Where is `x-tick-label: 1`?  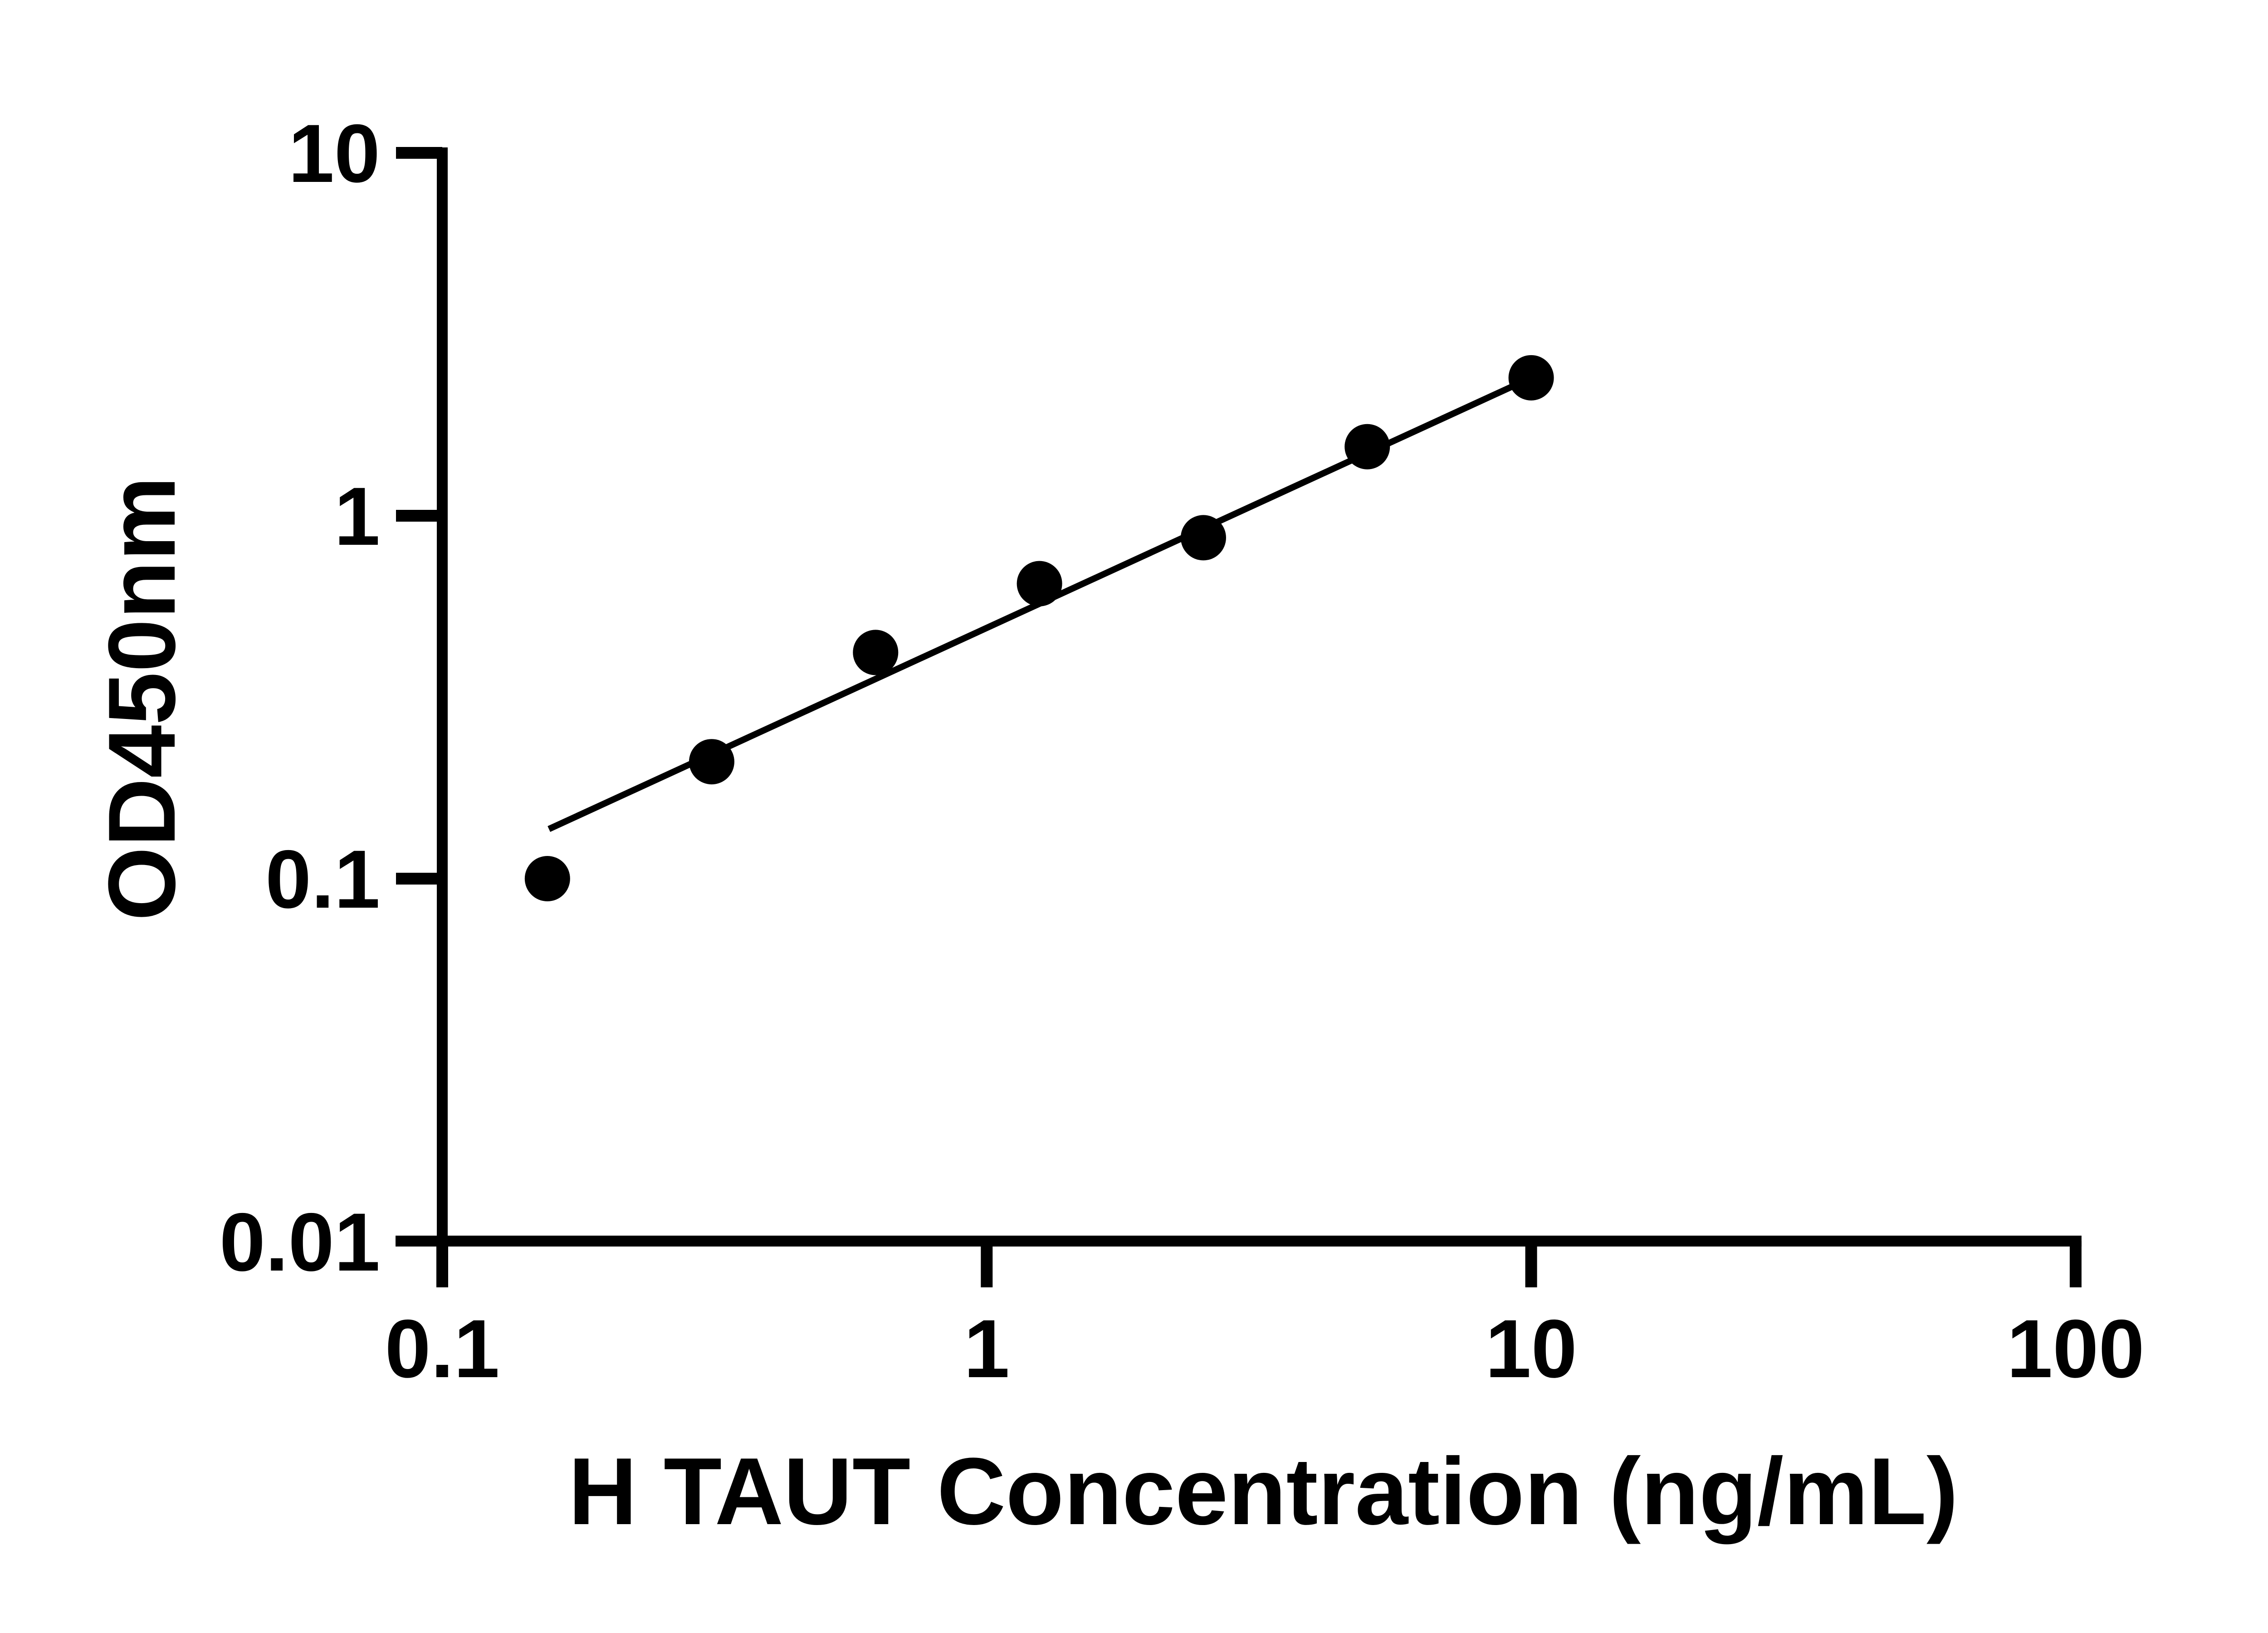 x-tick-label: 1 is located at coordinates (987, 1348).